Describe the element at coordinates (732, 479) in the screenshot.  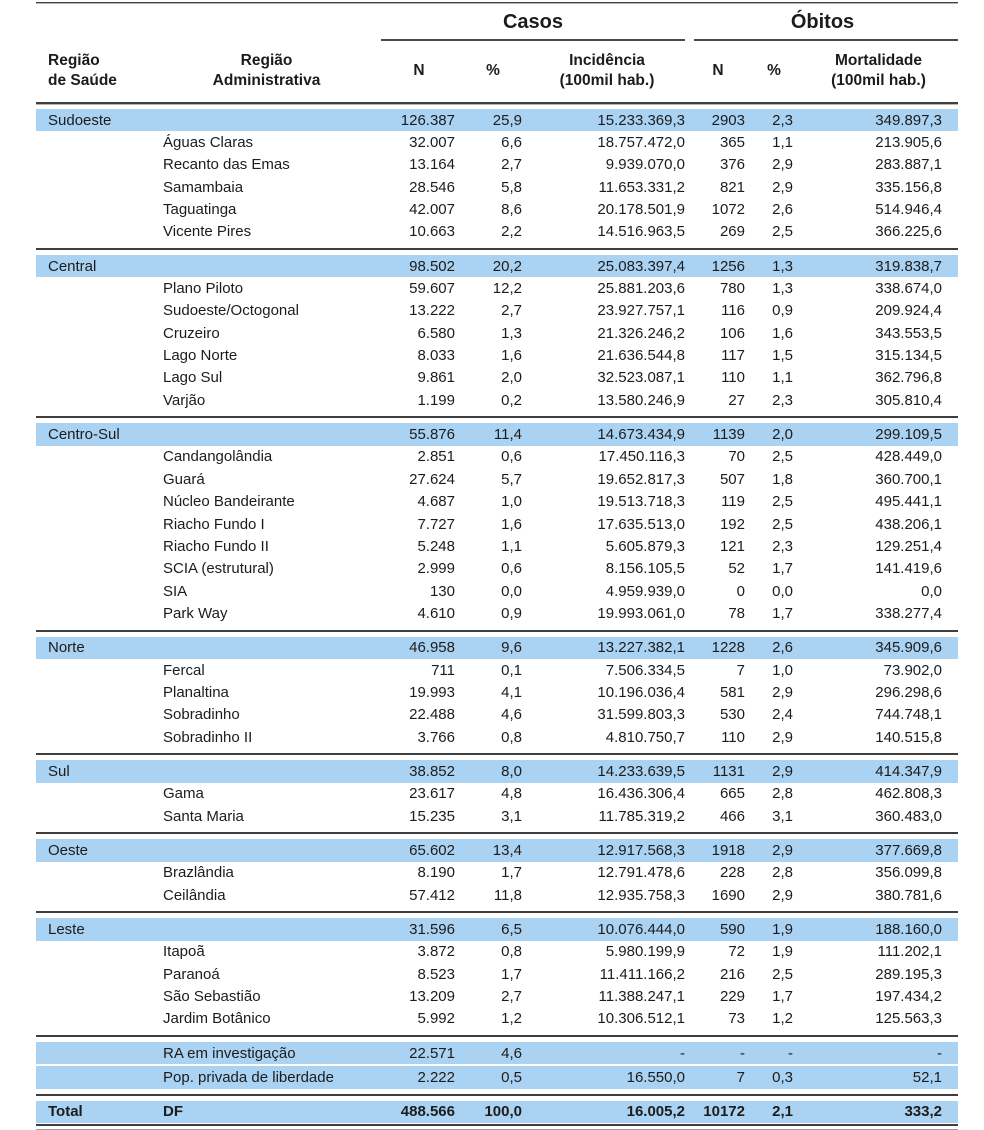
I see `cell-obitos-n: 507` at that location.